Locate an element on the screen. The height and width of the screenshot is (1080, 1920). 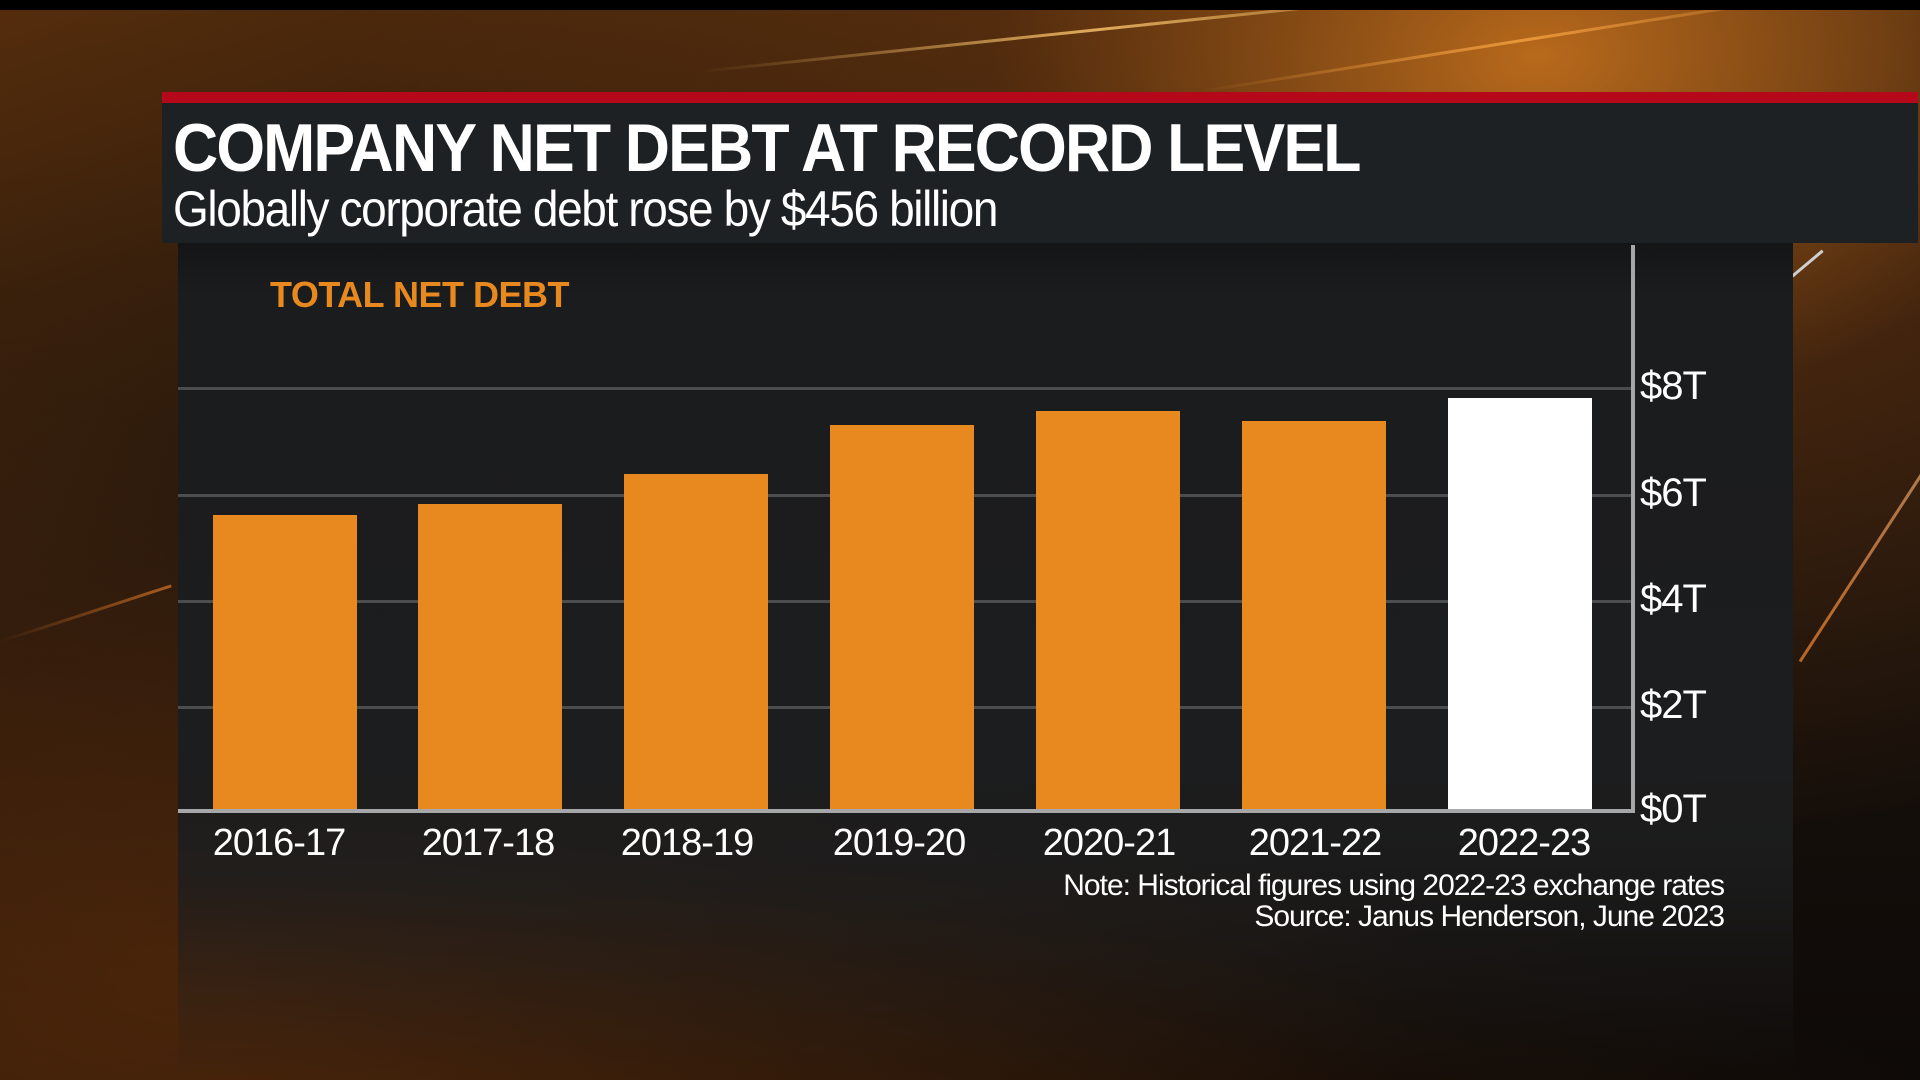
series-label: TOTAL NET DEBT is located at coordinates (420, 294).